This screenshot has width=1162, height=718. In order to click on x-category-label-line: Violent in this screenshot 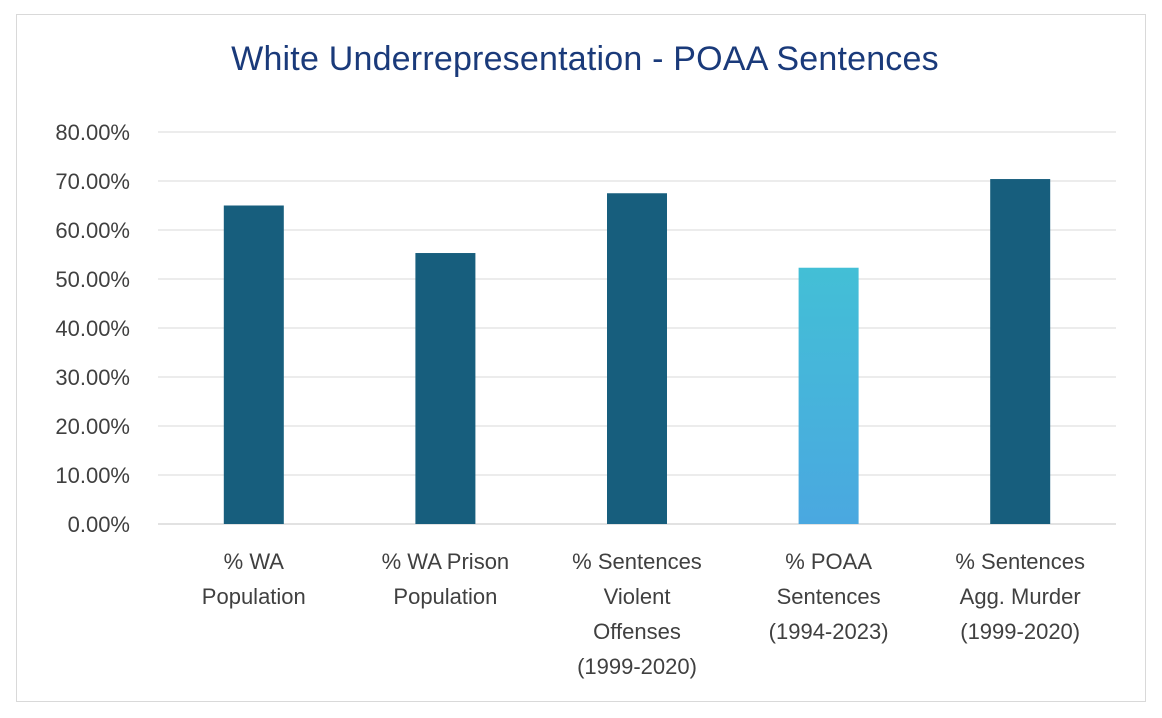, I will do `click(637, 596)`.